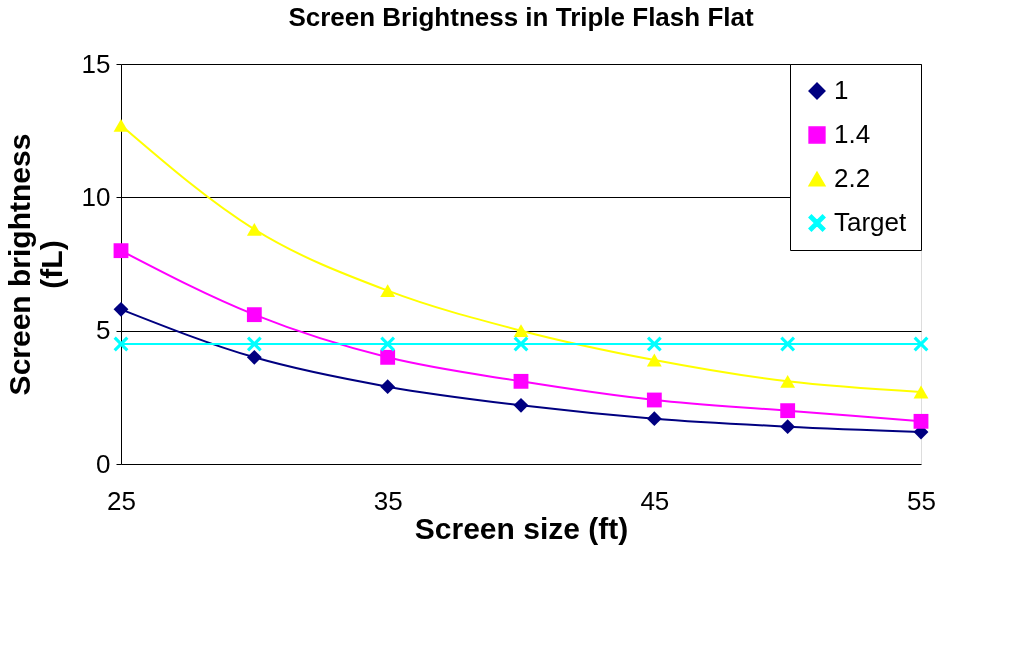 The width and height of the screenshot is (1036, 664). I want to click on legend-label: 1.4, so click(852, 134).